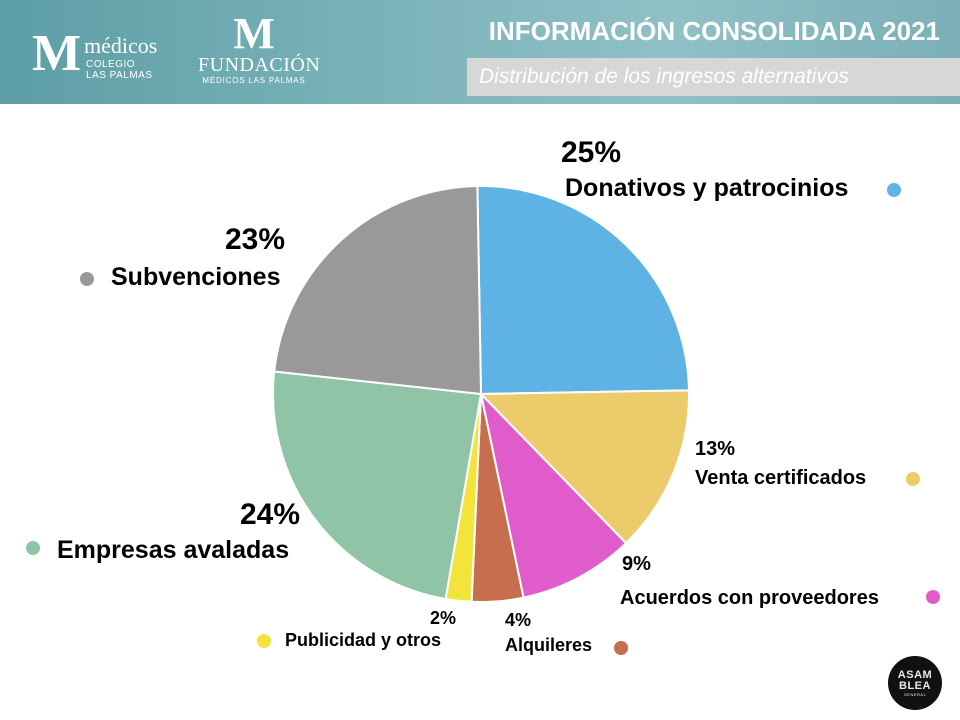 This screenshot has width=960, height=720. Describe the element at coordinates (443, 618) in the screenshot. I see `slice-percent-publicidad: 2%` at that location.